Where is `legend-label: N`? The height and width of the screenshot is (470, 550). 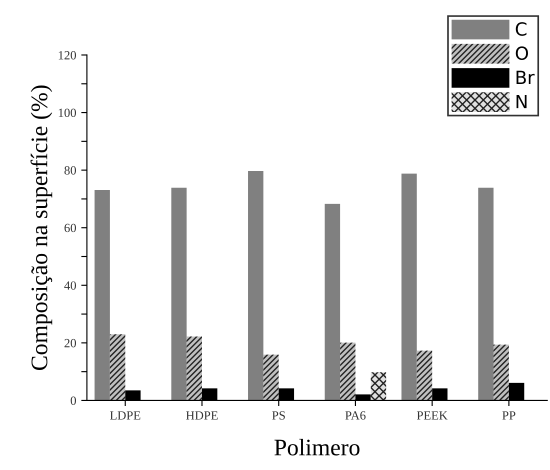 legend-label: N is located at coordinates (521, 101).